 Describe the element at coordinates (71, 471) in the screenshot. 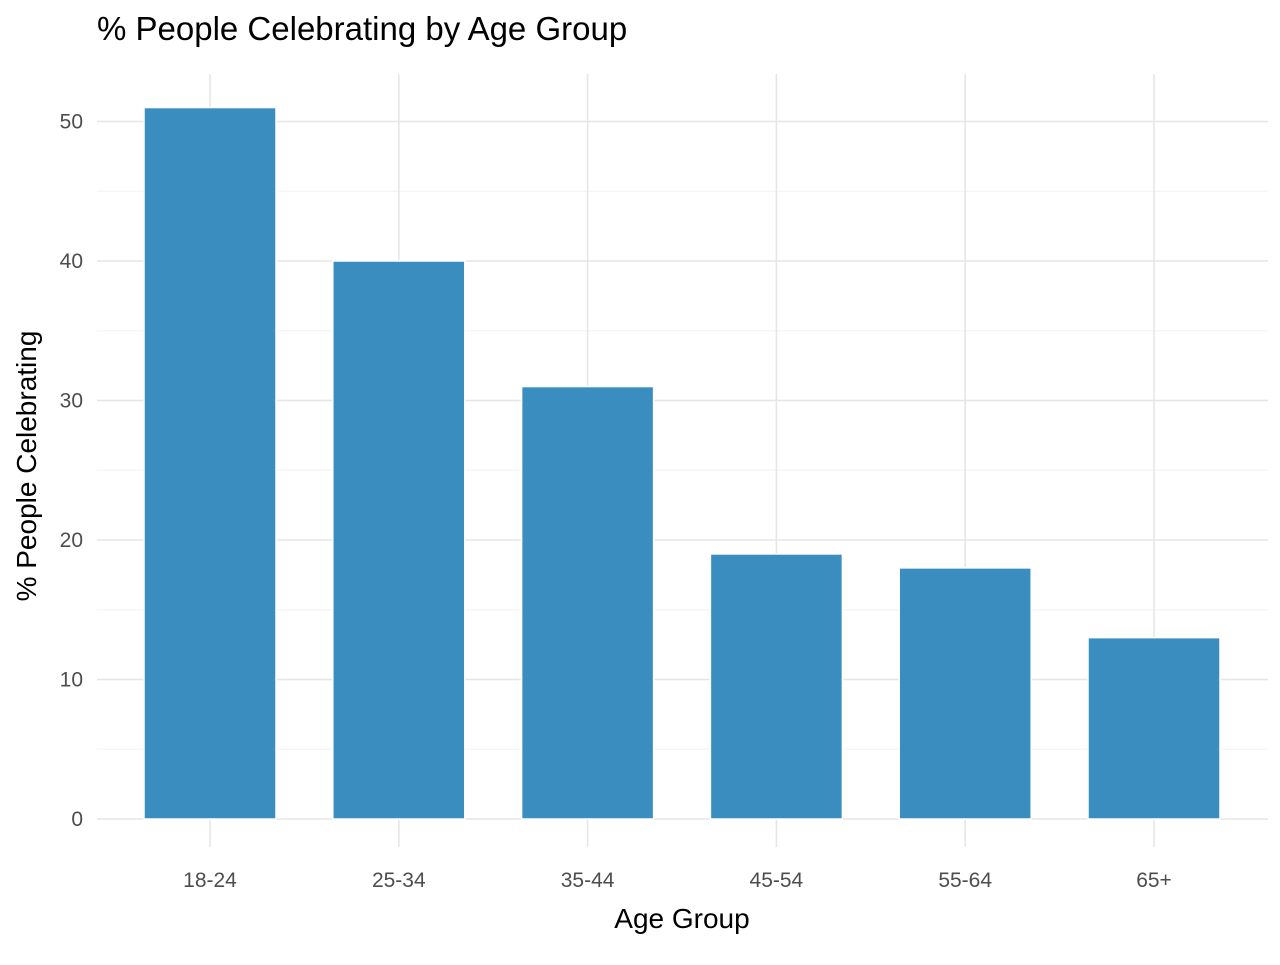

I see `y-axis-ticks: 0 10 20 30 40 50` at that location.